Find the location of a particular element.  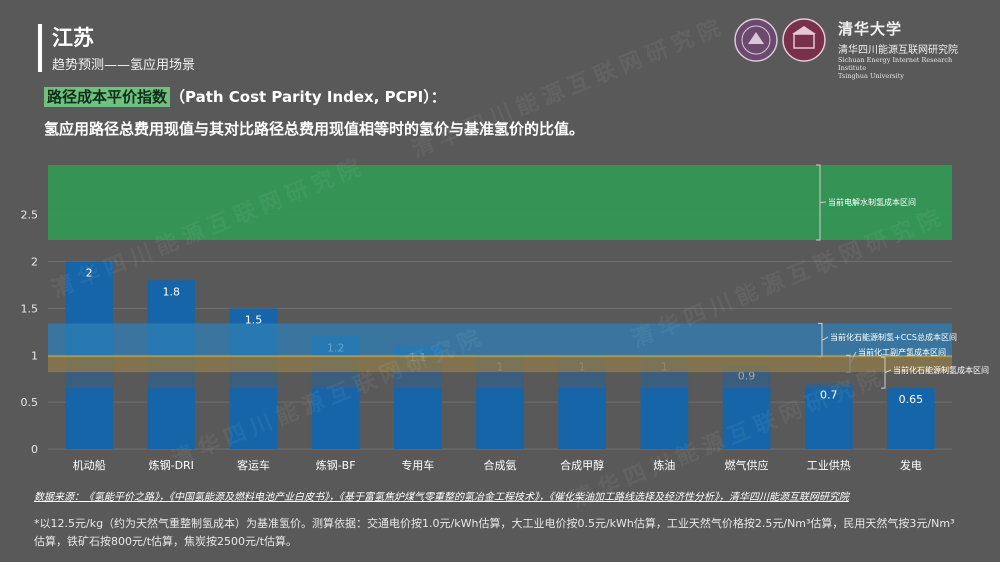

logo-university-name: 清华大学 is located at coordinates (870, 29).